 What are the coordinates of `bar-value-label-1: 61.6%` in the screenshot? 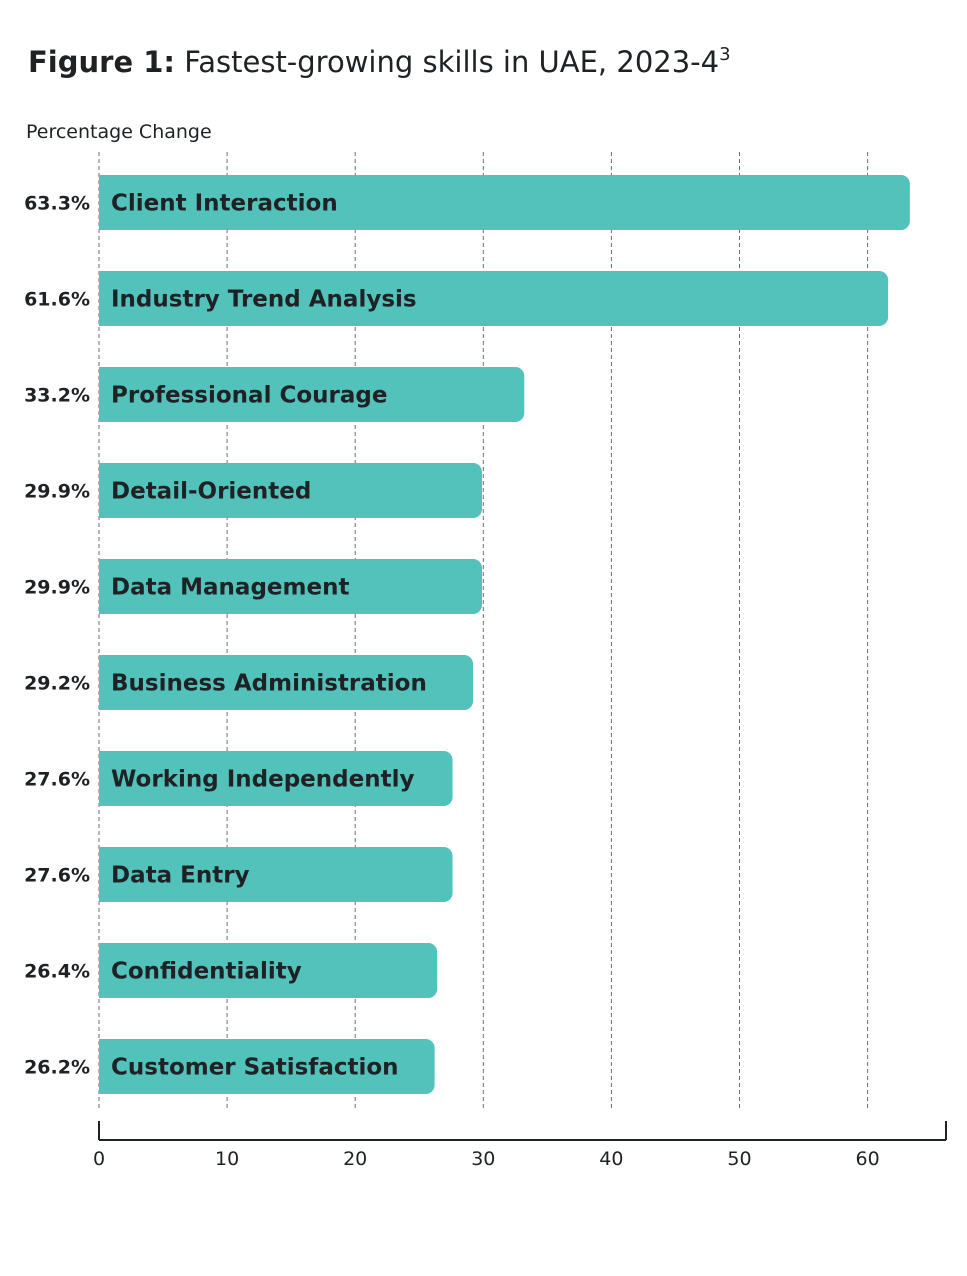 It's located at (57, 300).